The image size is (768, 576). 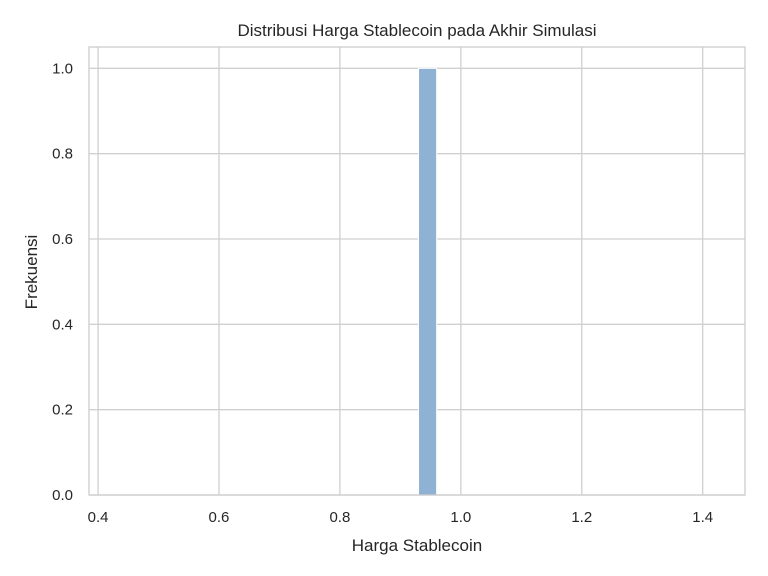 I want to click on x-tick-label: 1.4, so click(x=702, y=517).